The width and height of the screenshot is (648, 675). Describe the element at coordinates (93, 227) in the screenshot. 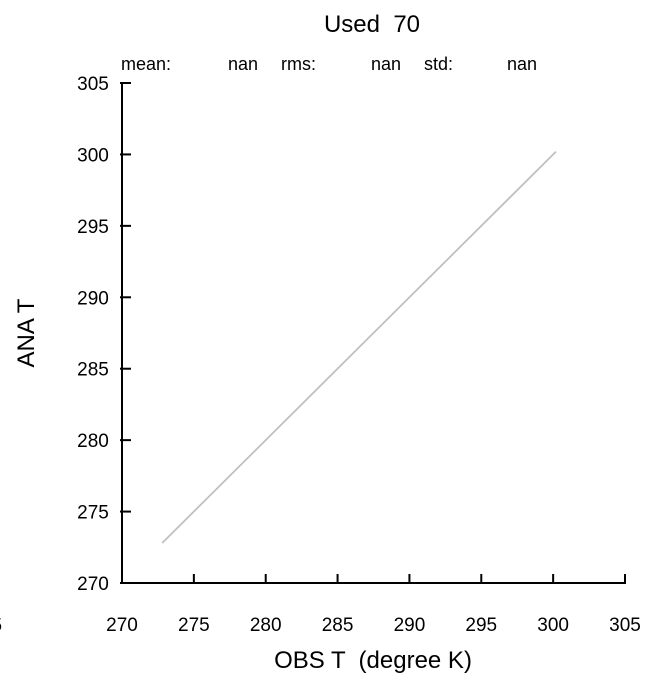

I see `y-tick-label: 295` at that location.